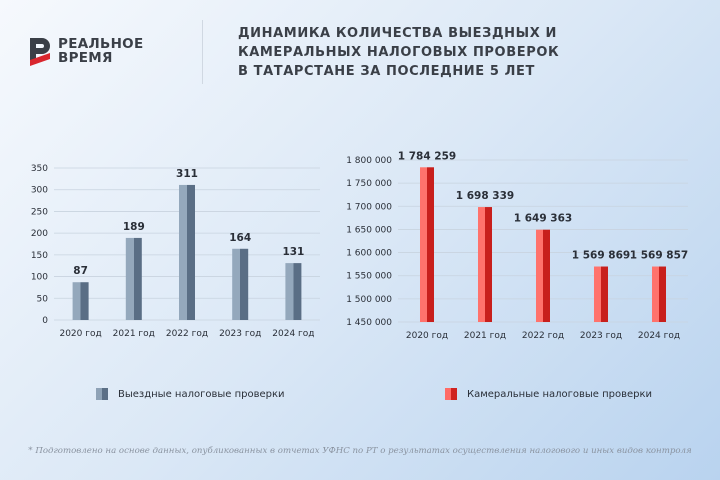  I want to click on legend-field: Выездные налоговые проверки, so click(190, 394).